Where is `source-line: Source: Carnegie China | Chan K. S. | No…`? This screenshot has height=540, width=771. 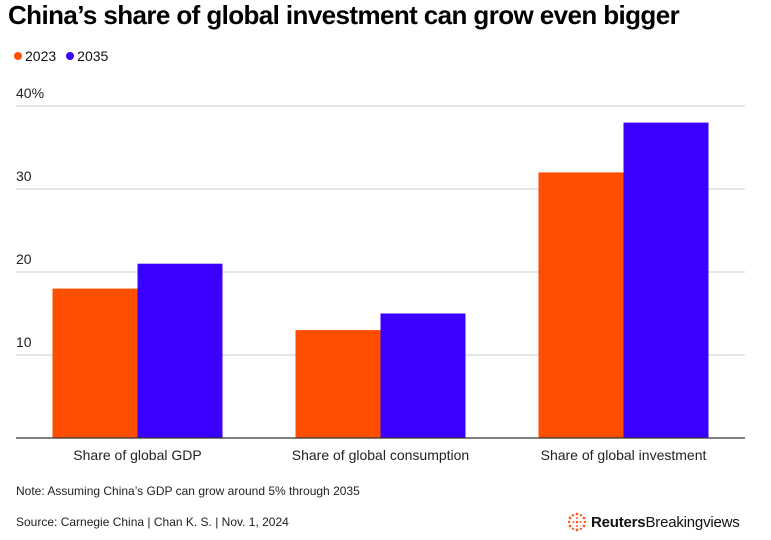 source-line: Source: Carnegie China | Chan K. S. | No… is located at coordinates (152, 522).